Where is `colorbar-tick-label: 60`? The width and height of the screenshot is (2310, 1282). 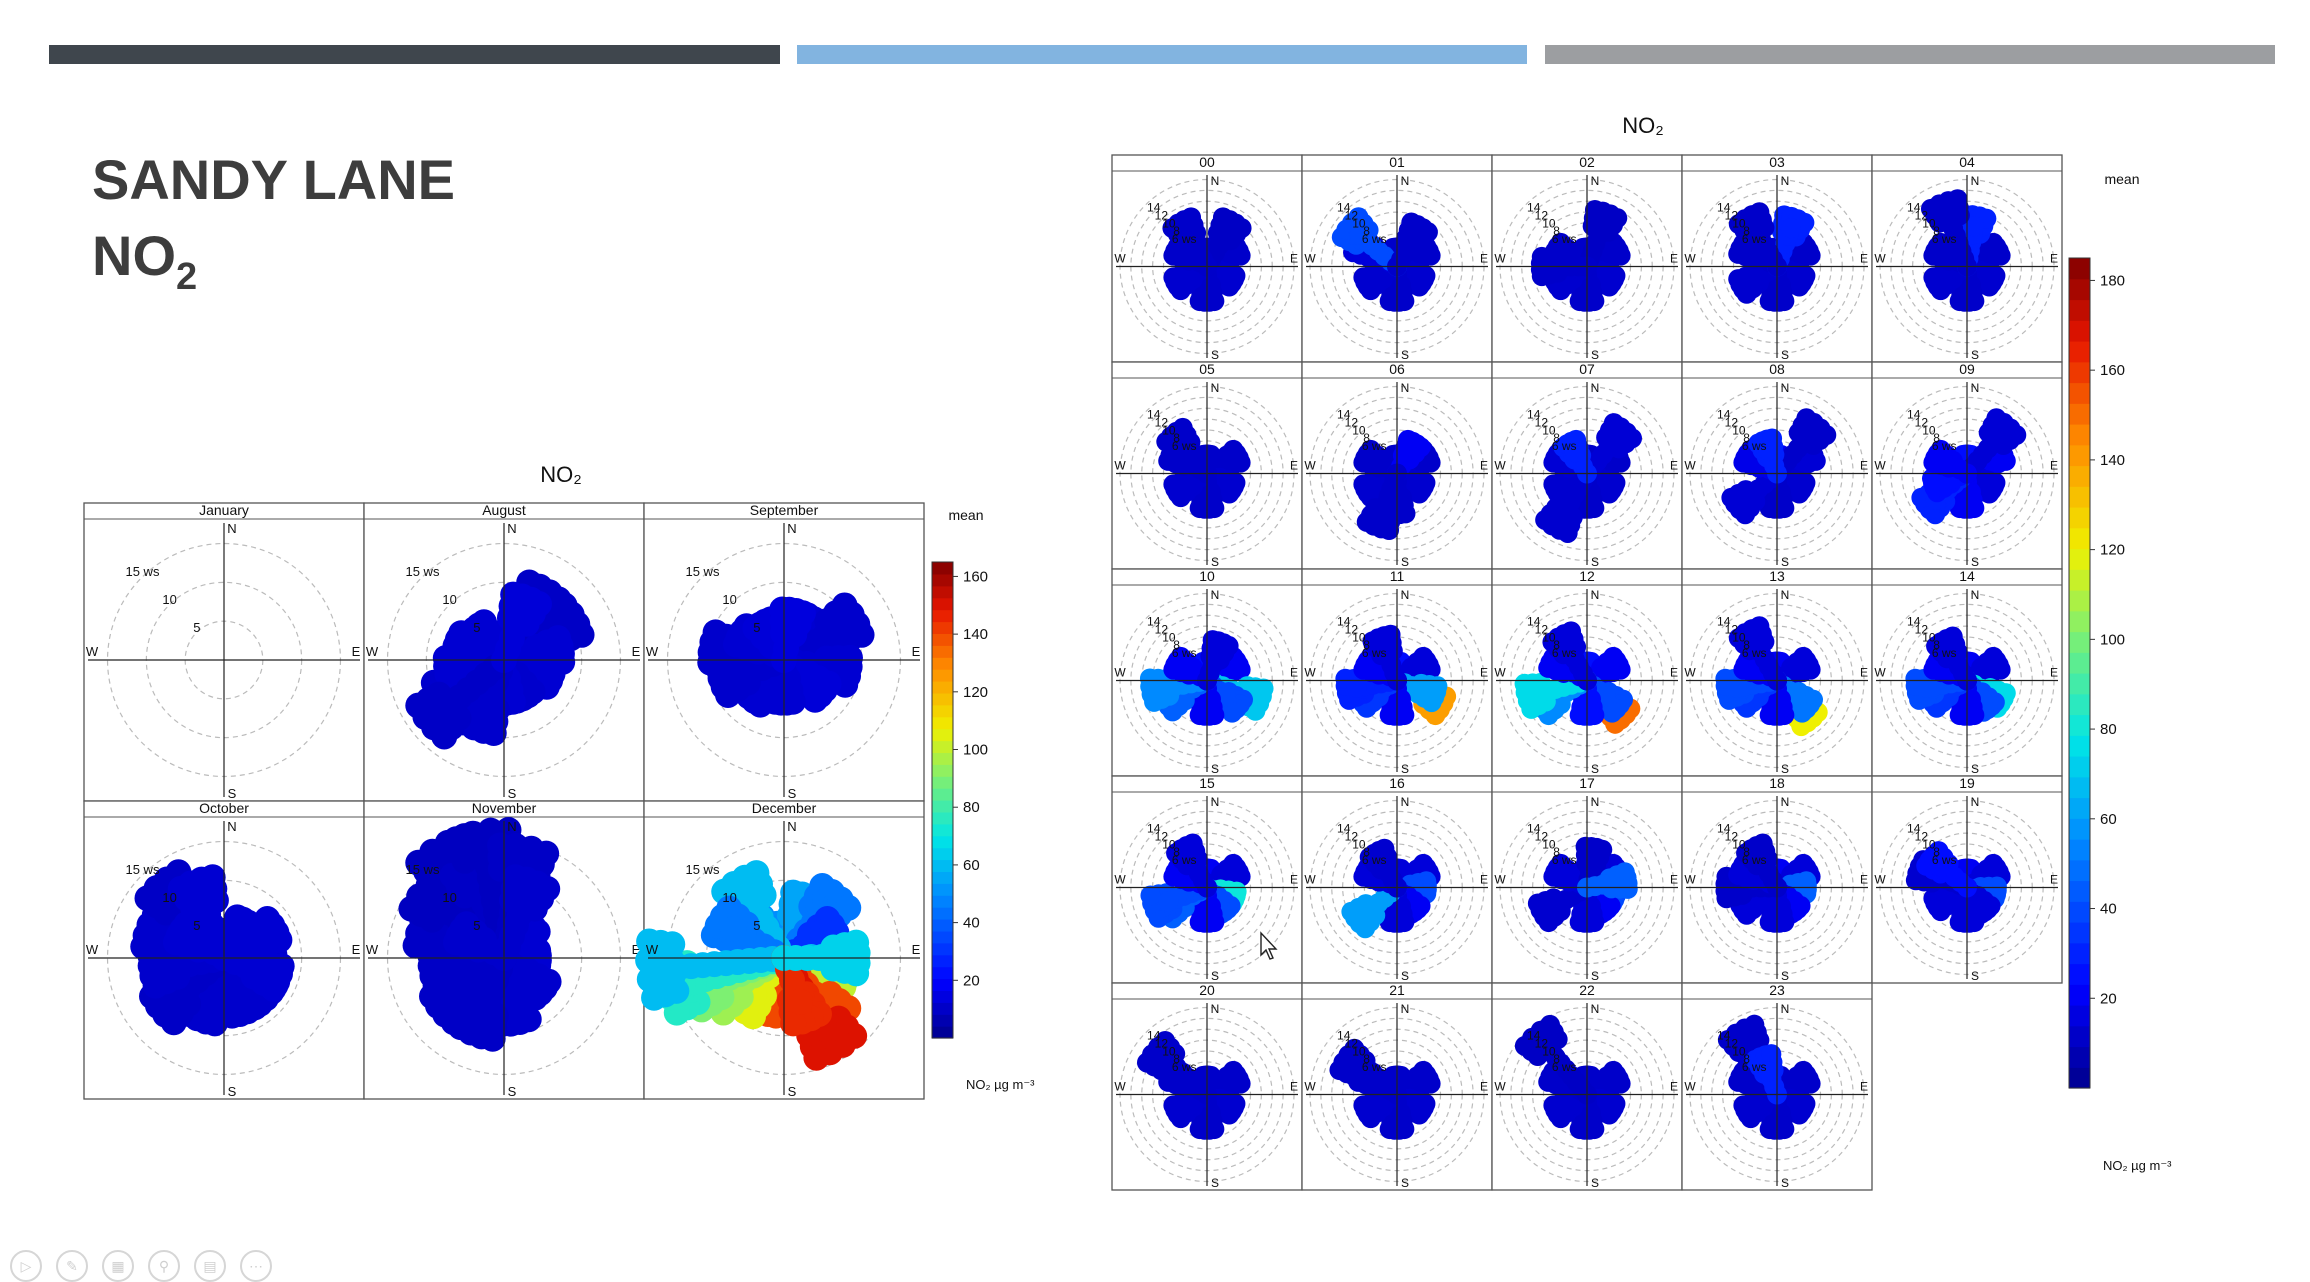 colorbar-tick-label: 60 is located at coordinates (971, 865).